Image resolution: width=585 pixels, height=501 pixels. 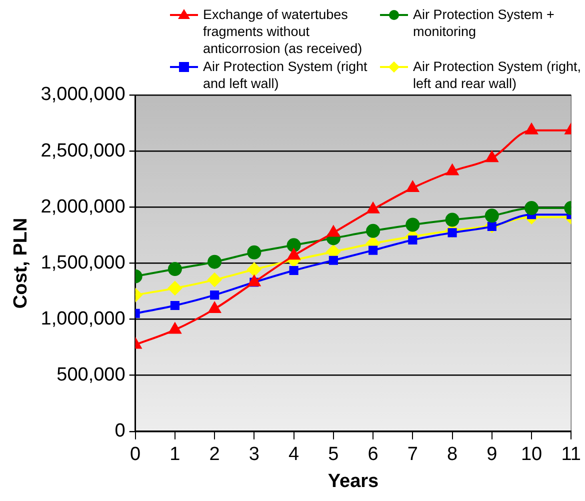 I want to click on y-tick-label: 2,500,000, so click(x=83, y=151).